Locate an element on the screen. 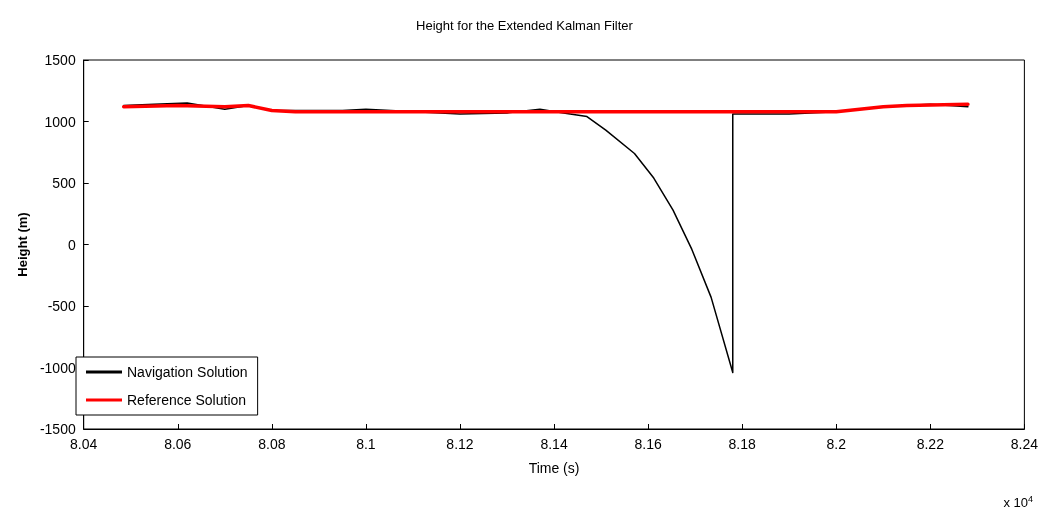  x-tick-label: 8.1 is located at coordinates (366, 444).